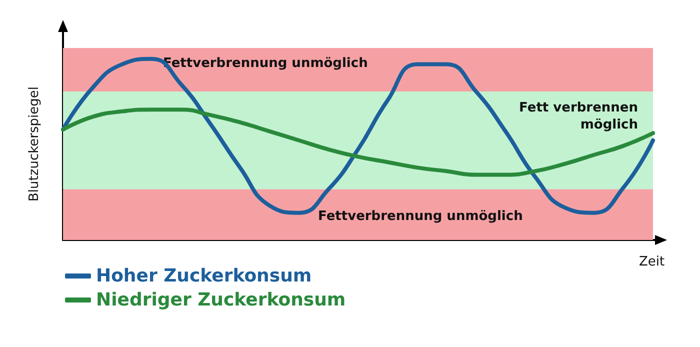 This screenshot has width=700, height=347. What do you see at coordinates (578, 116) in the screenshot?
I see `band-label: Fett verbrennen möglich` at bounding box center [578, 116].